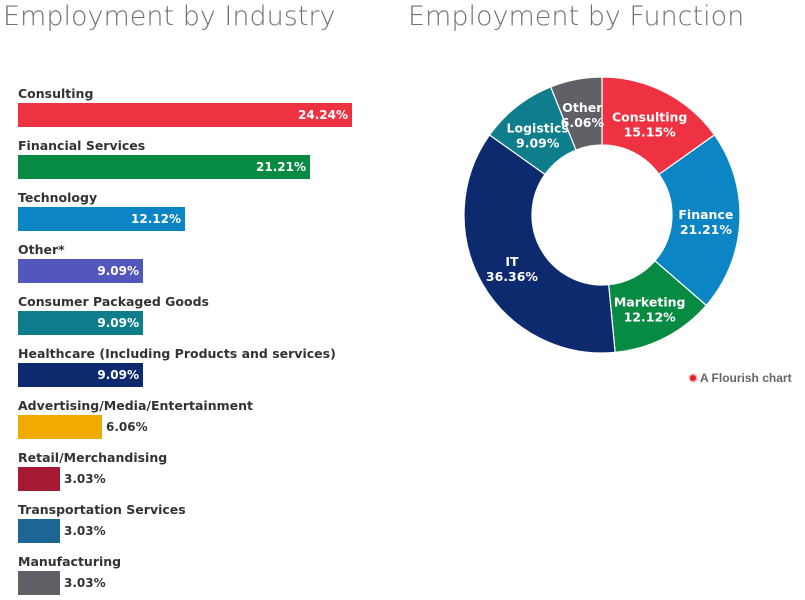 The image size is (805, 600). What do you see at coordinates (213, 266) in the screenshot?
I see `bar-row: Other* 9.09%` at bounding box center [213, 266].